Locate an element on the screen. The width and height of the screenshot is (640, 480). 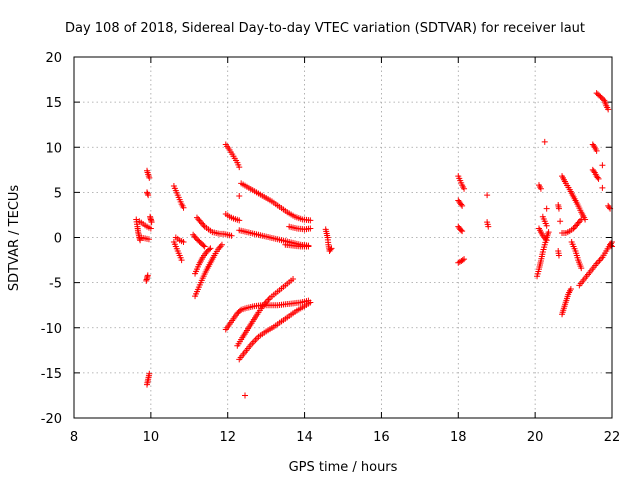
x-tick-label: 22 is located at coordinates (612, 437).